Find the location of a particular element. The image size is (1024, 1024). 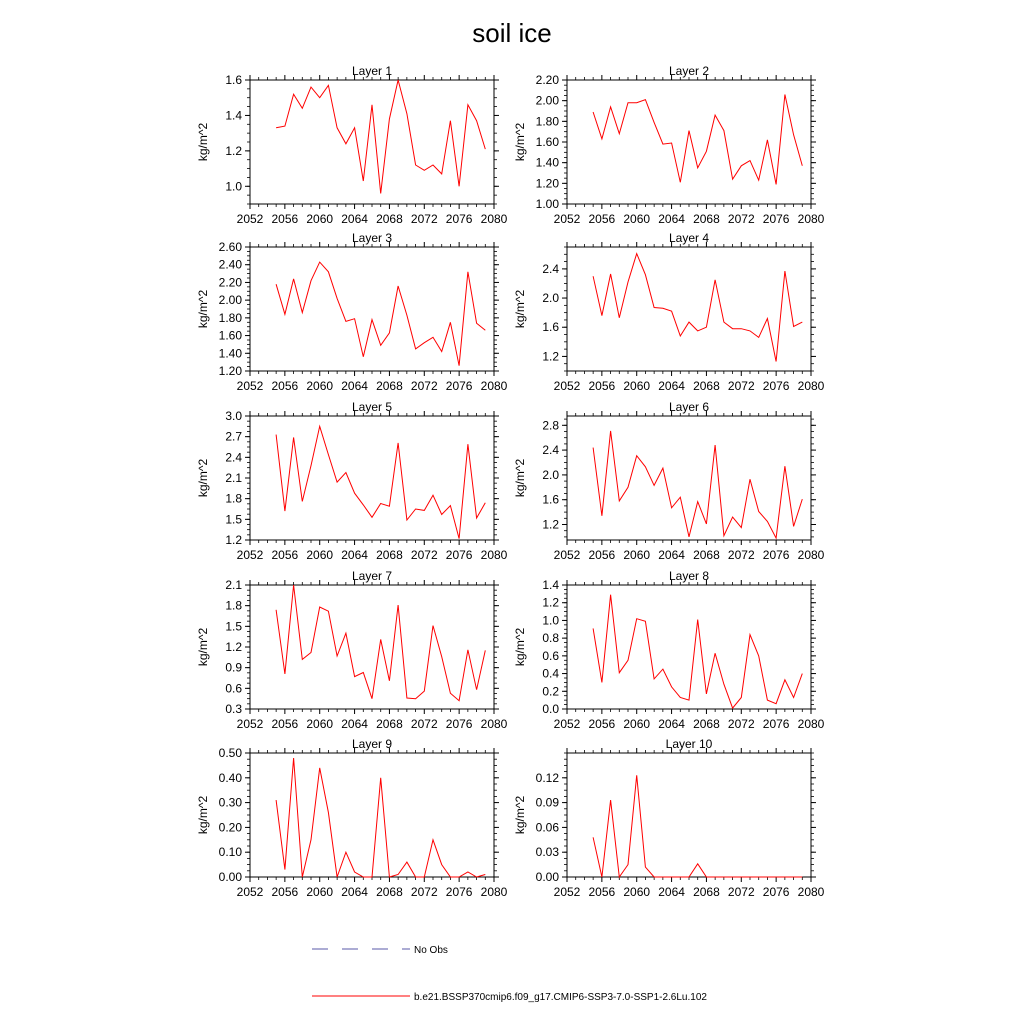

panel-title: Layer 7 is located at coordinates (372, 576).